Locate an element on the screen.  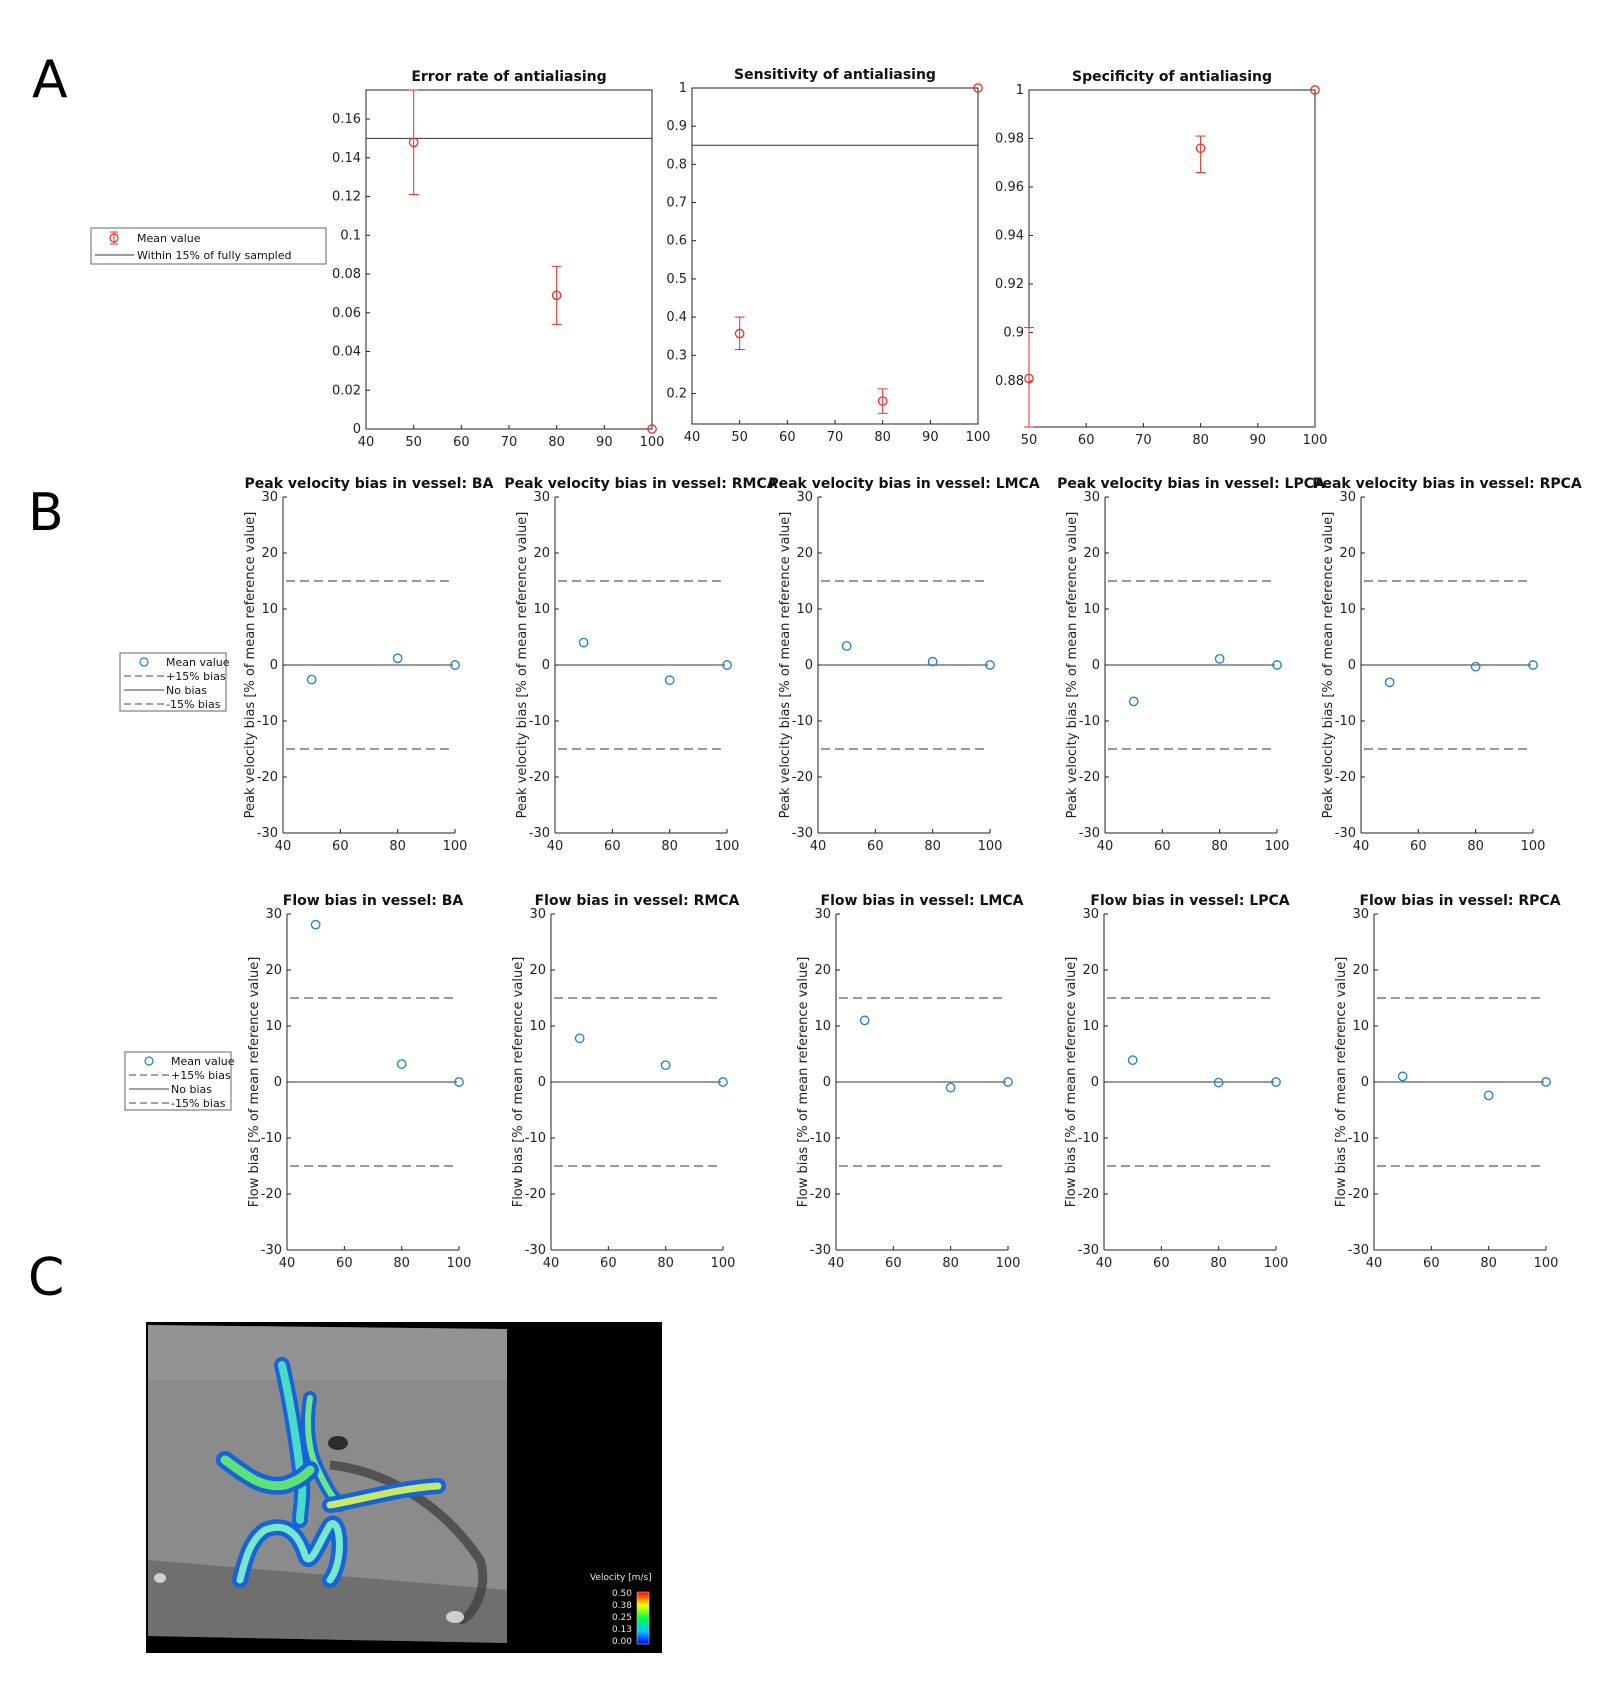
legend-panel-a: Mean value Within 15% of fully sampled is located at coordinates (208, 246).